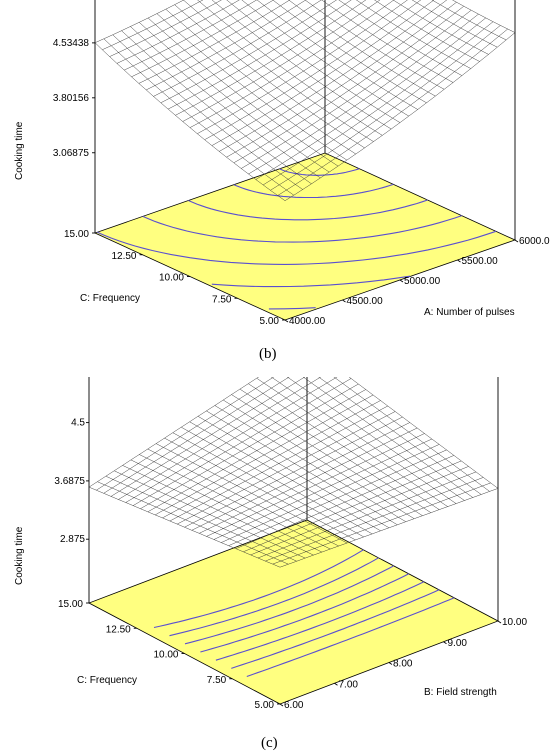 This screenshot has height=754, width=550. I want to click on y-tick-label: 7.50, so click(222, 299).